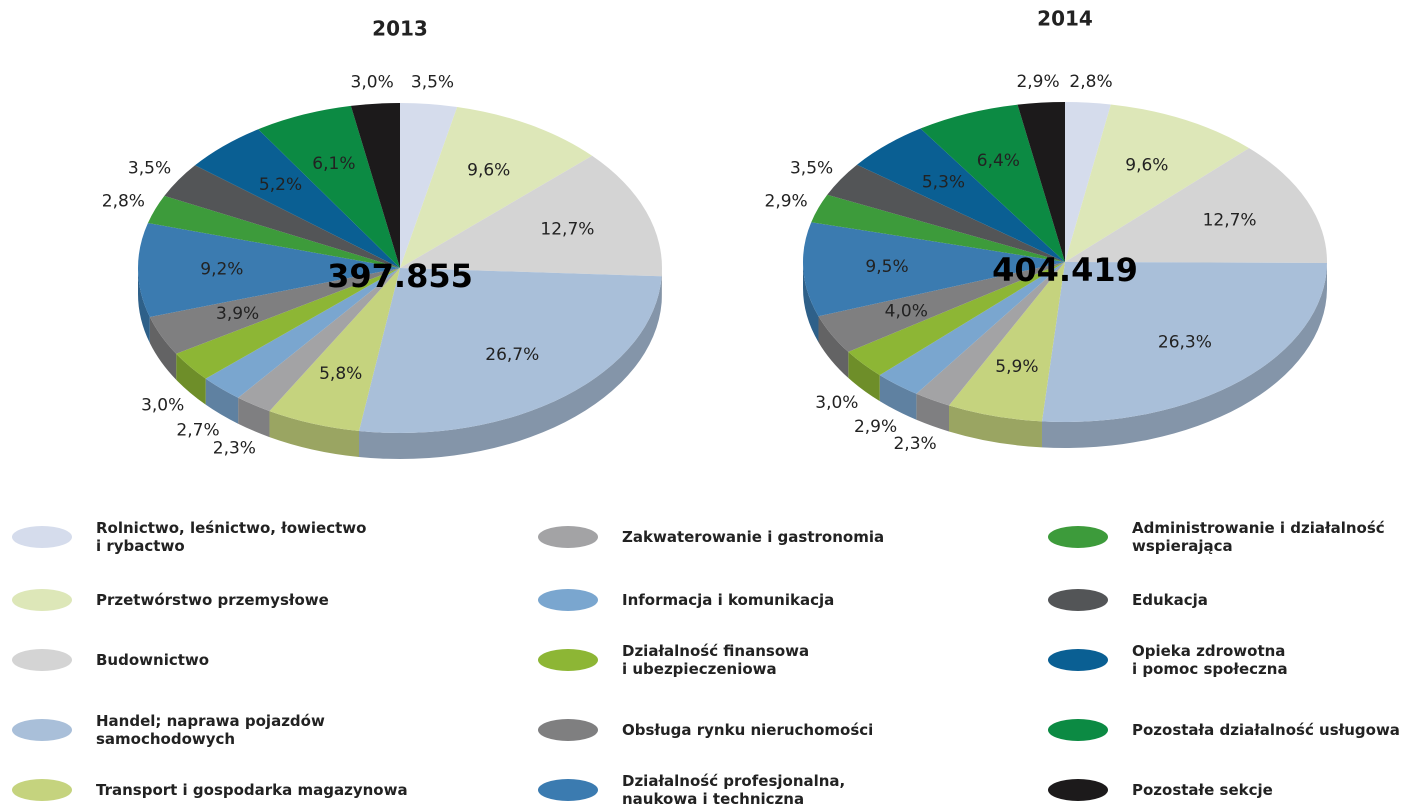 The width and height of the screenshot is (1427, 812). Describe the element at coordinates (1016, 367) in the screenshot. I see `data-label: 5,9%` at that location.